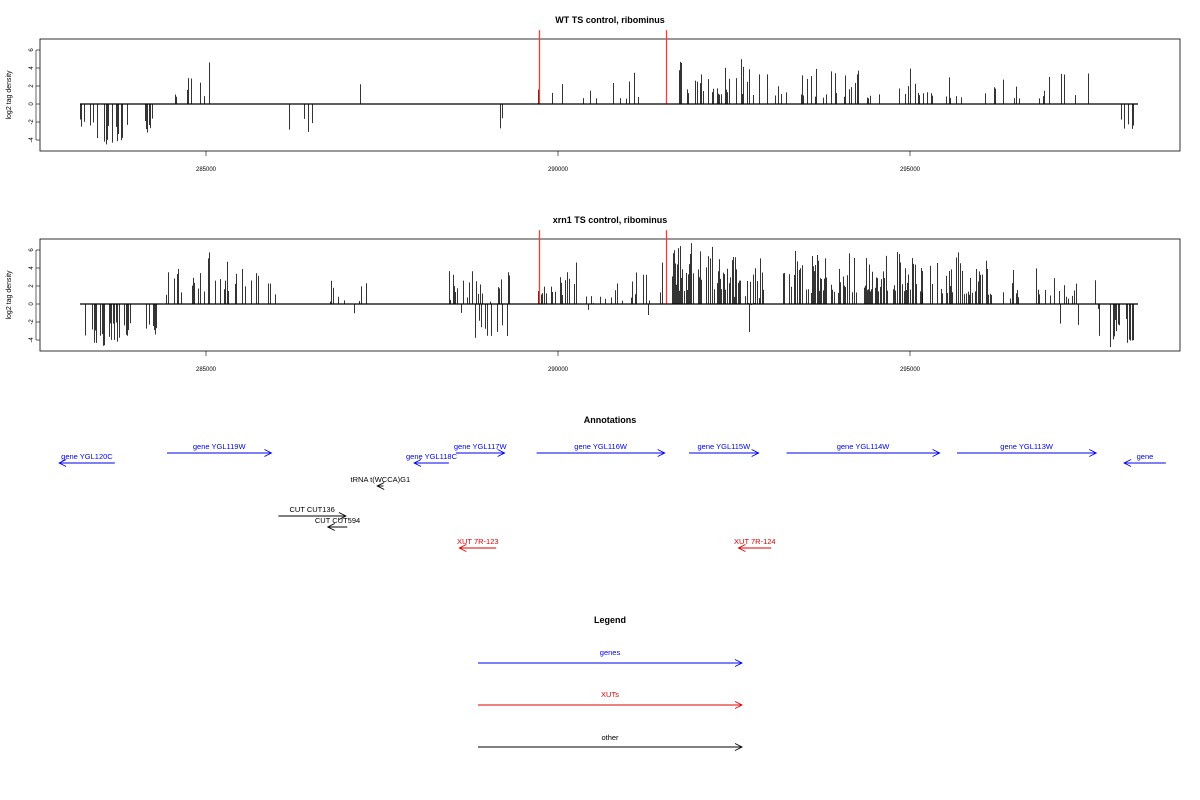 The width and height of the screenshot is (1200, 800). I want to click on feature-label: XUT 7R-123, so click(478, 541).